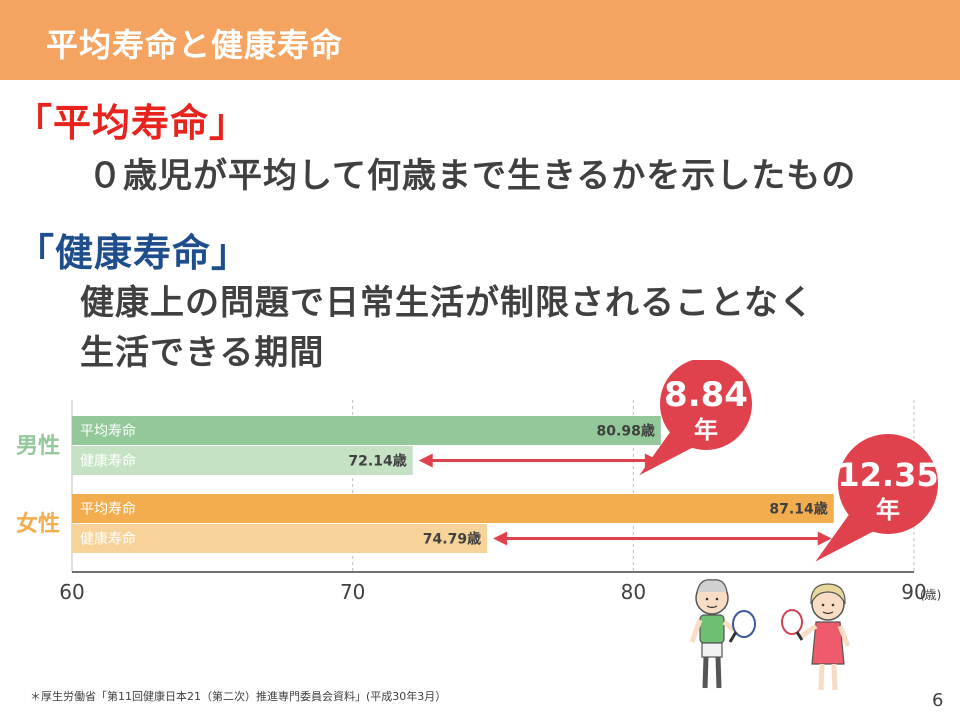  Describe the element at coordinates (131, 123) in the screenshot. I see `term-average-life: 「平均寿命」` at that location.